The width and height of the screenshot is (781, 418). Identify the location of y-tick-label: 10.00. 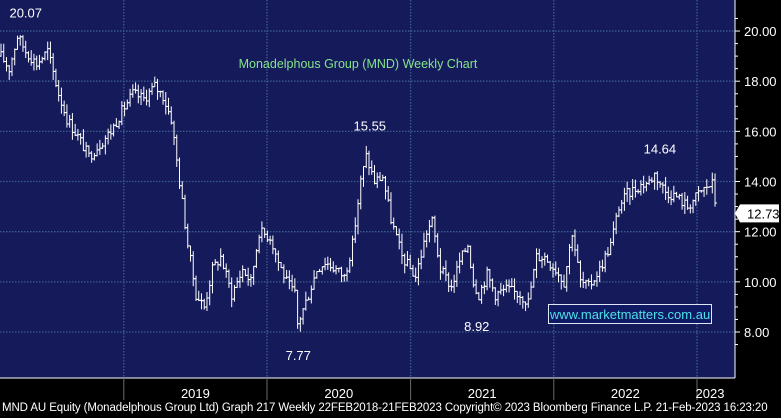
(760, 282).